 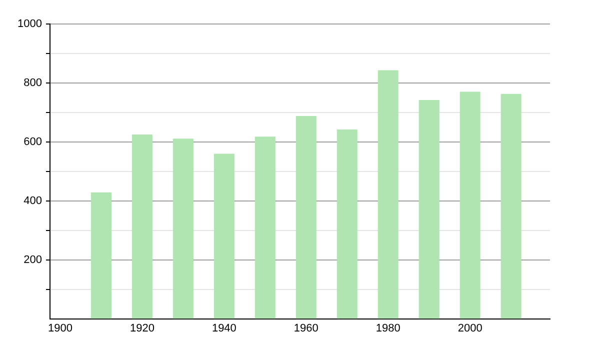 I want to click on y-tick-label: 600, so click(x=33, y=142).